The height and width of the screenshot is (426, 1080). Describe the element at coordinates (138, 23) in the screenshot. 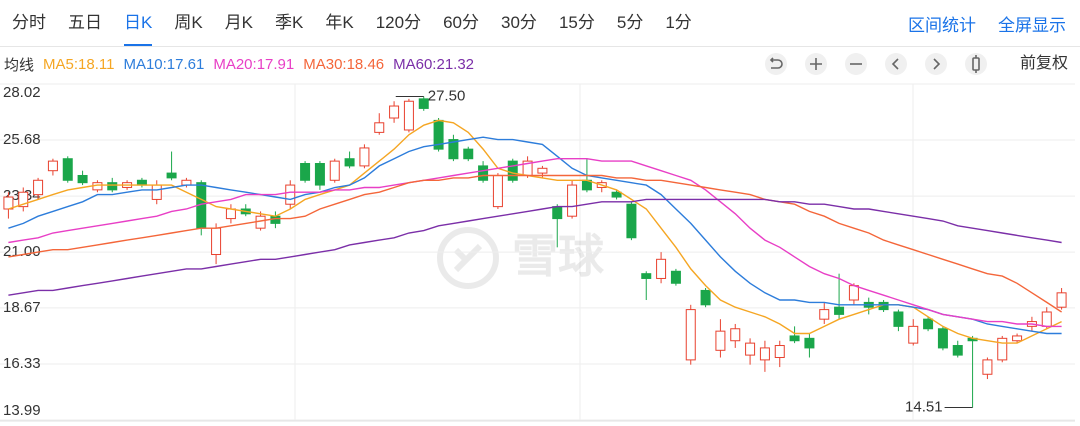

I see `period-tab: 日K` at that location.